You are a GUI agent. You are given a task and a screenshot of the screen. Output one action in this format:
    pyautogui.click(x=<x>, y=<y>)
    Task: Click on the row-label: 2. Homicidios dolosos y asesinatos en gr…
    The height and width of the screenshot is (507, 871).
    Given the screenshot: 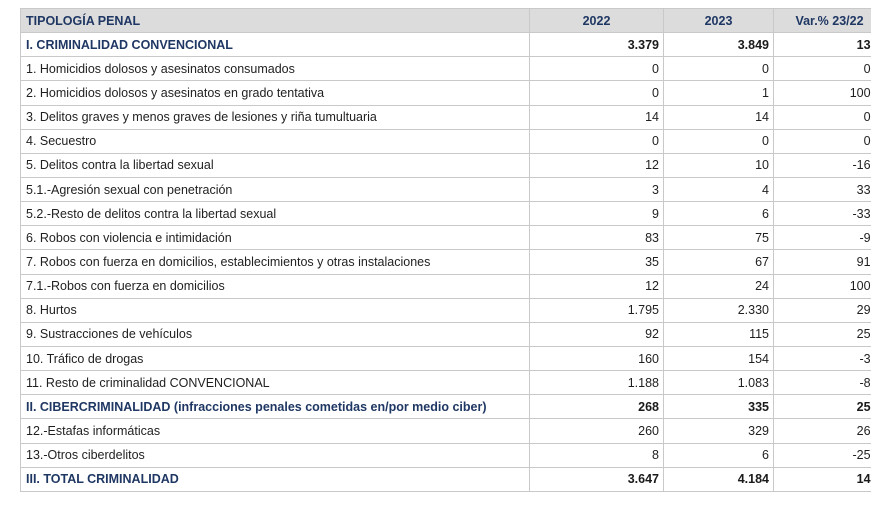 What is the action you would take?
    pyautogui.click(x=275, y=93)
    